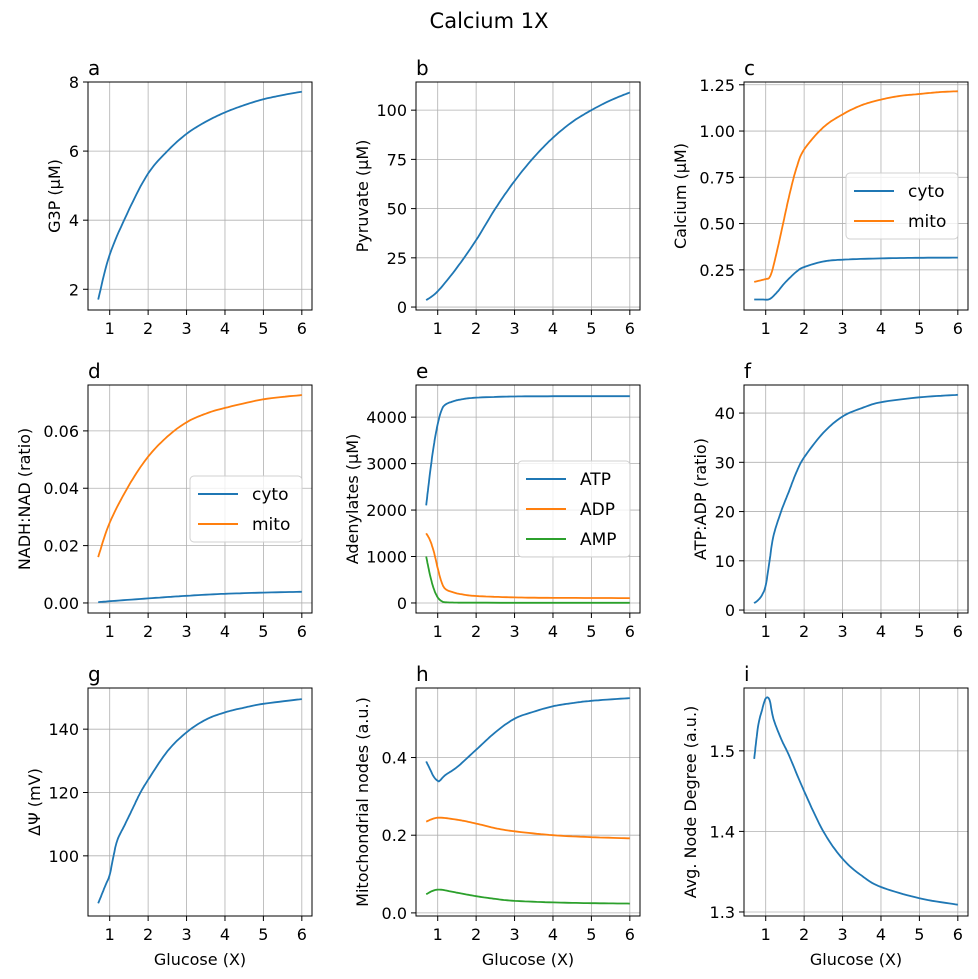  I want to click on y-tick-label: 2, so click(74, 289).